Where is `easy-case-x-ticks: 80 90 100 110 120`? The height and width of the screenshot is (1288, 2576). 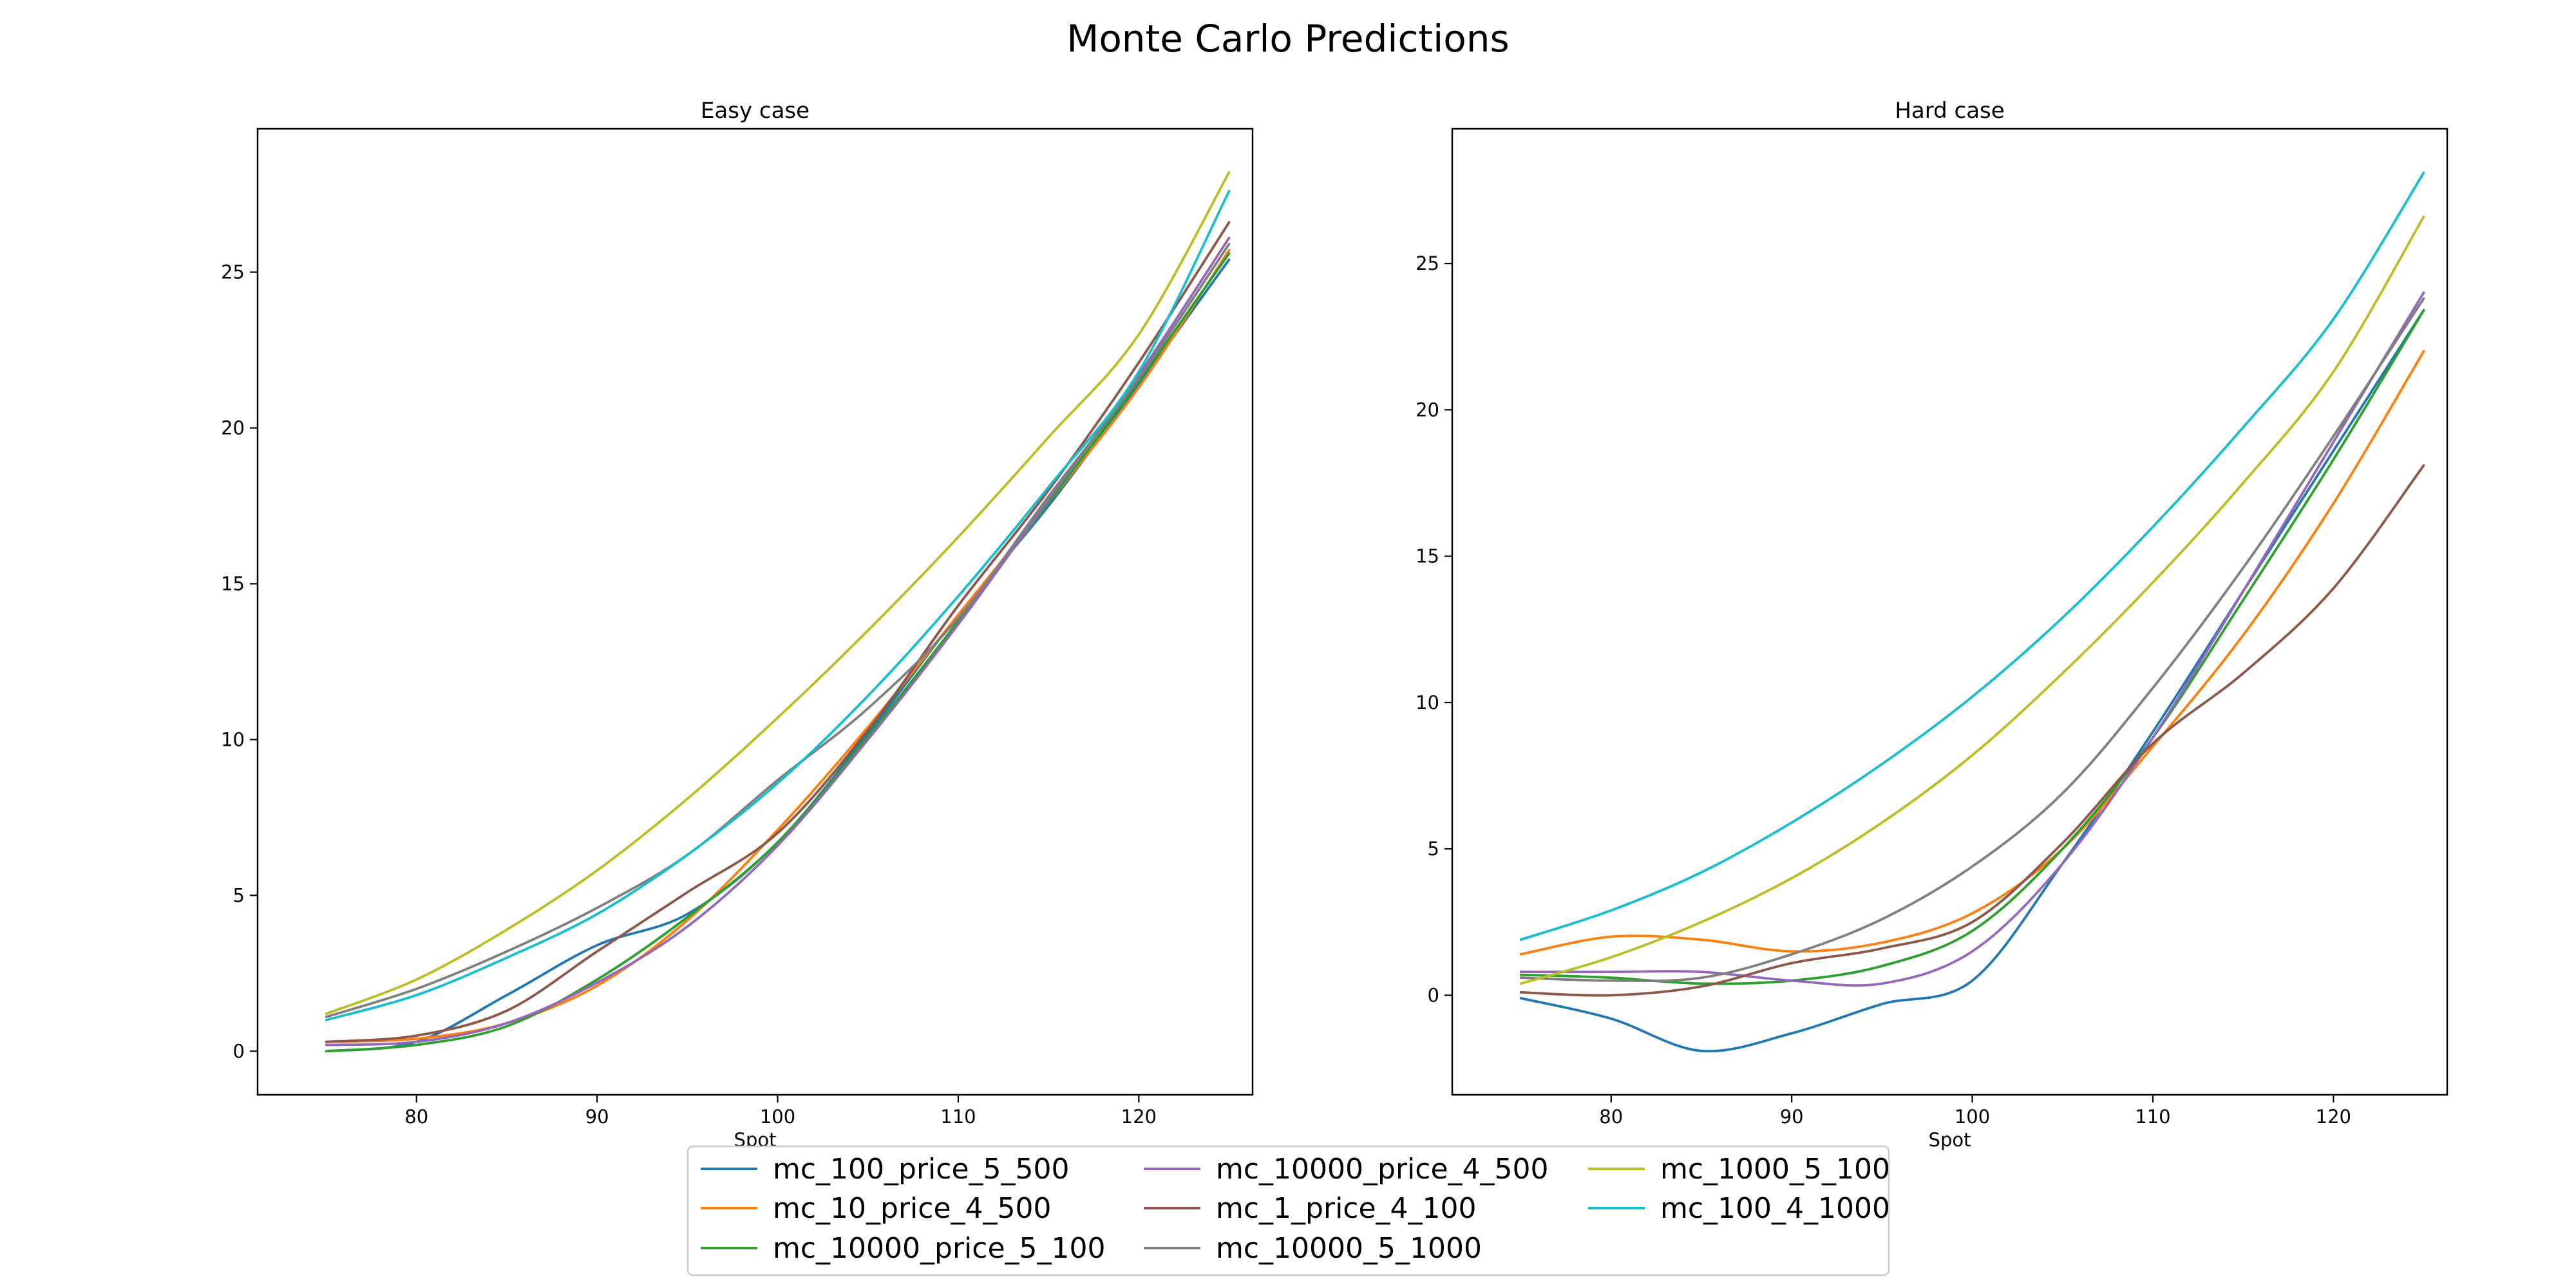 easy-case-x-ticks: 80 90 100 110 120 is located at coordinates (781, 1111).